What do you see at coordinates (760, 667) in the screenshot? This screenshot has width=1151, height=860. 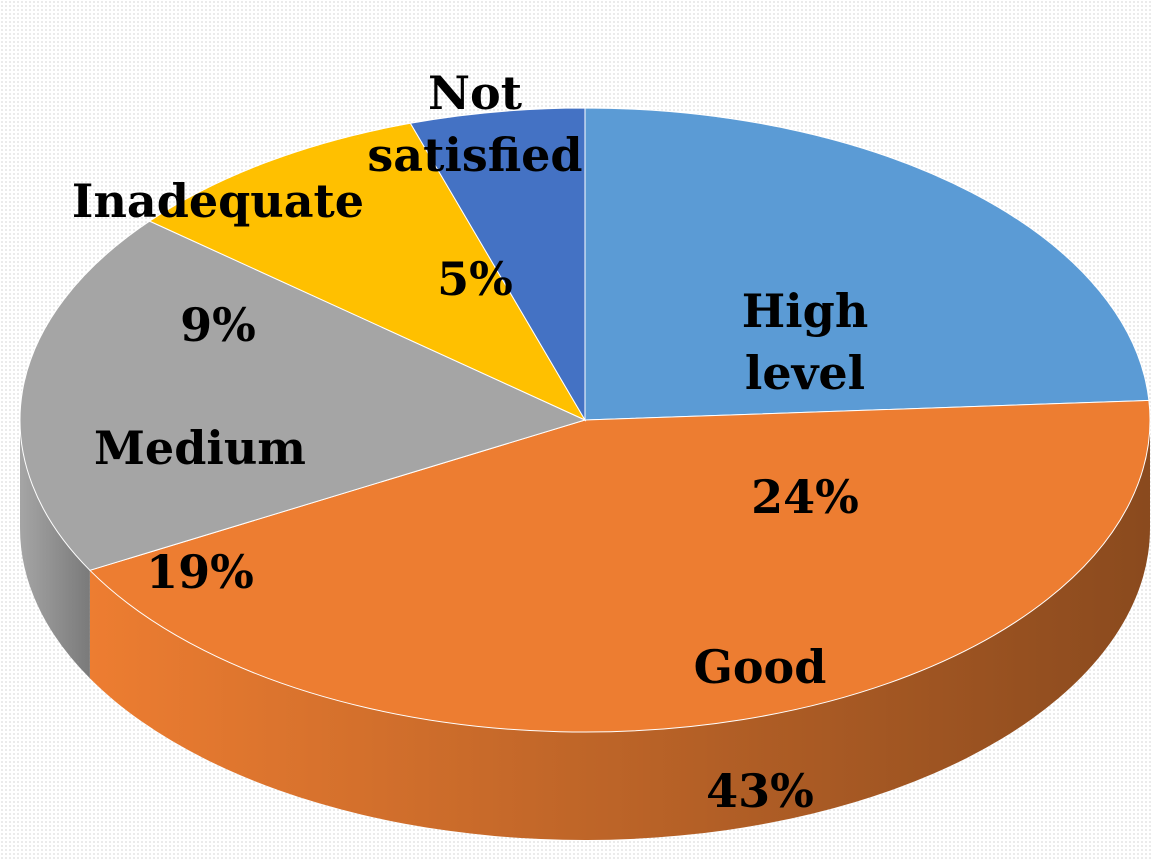 I see `slice-name: Good` at bounding box center [760, 667].